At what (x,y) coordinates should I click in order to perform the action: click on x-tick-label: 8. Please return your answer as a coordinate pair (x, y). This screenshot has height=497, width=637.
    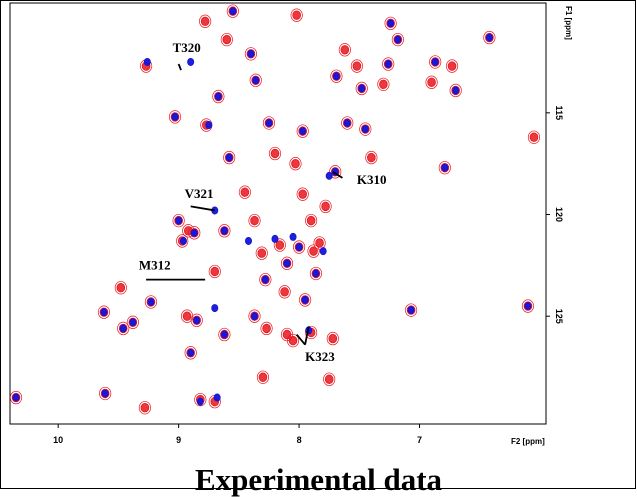
    Looking at the image, I should click on (299, 440).